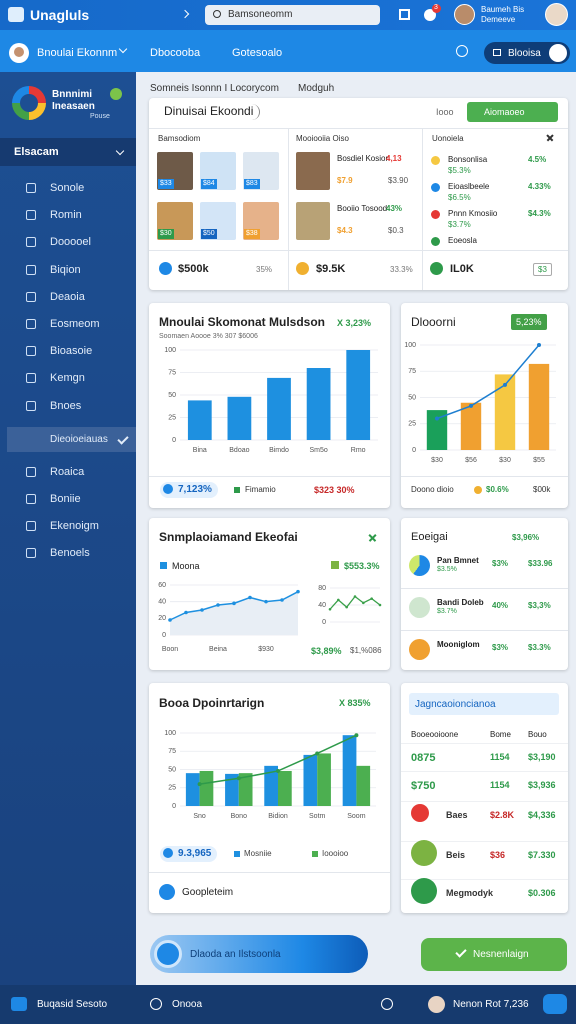 The image size is (576, 1024). Describe the element at coordinates (498, 855) in the screenshot. I see `table-cell: $36` at that location.